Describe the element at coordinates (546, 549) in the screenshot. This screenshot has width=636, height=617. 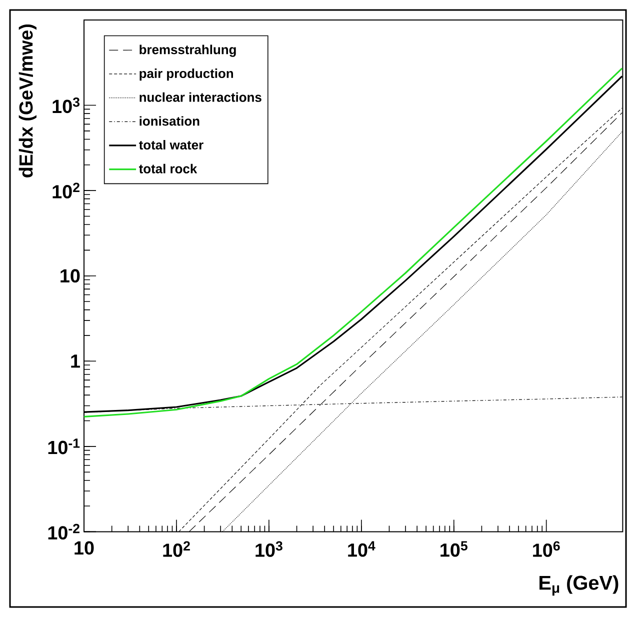
I see `x-tick-label: 10$^{6}$` at that location.